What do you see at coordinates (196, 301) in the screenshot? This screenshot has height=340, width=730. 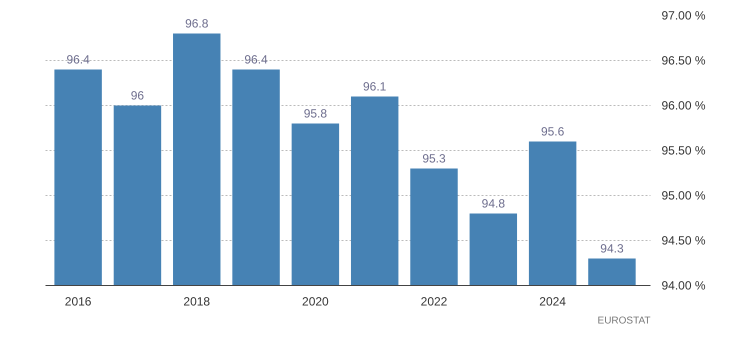 I see `x-tick-label: 2018` at bounding box center [196, 301].